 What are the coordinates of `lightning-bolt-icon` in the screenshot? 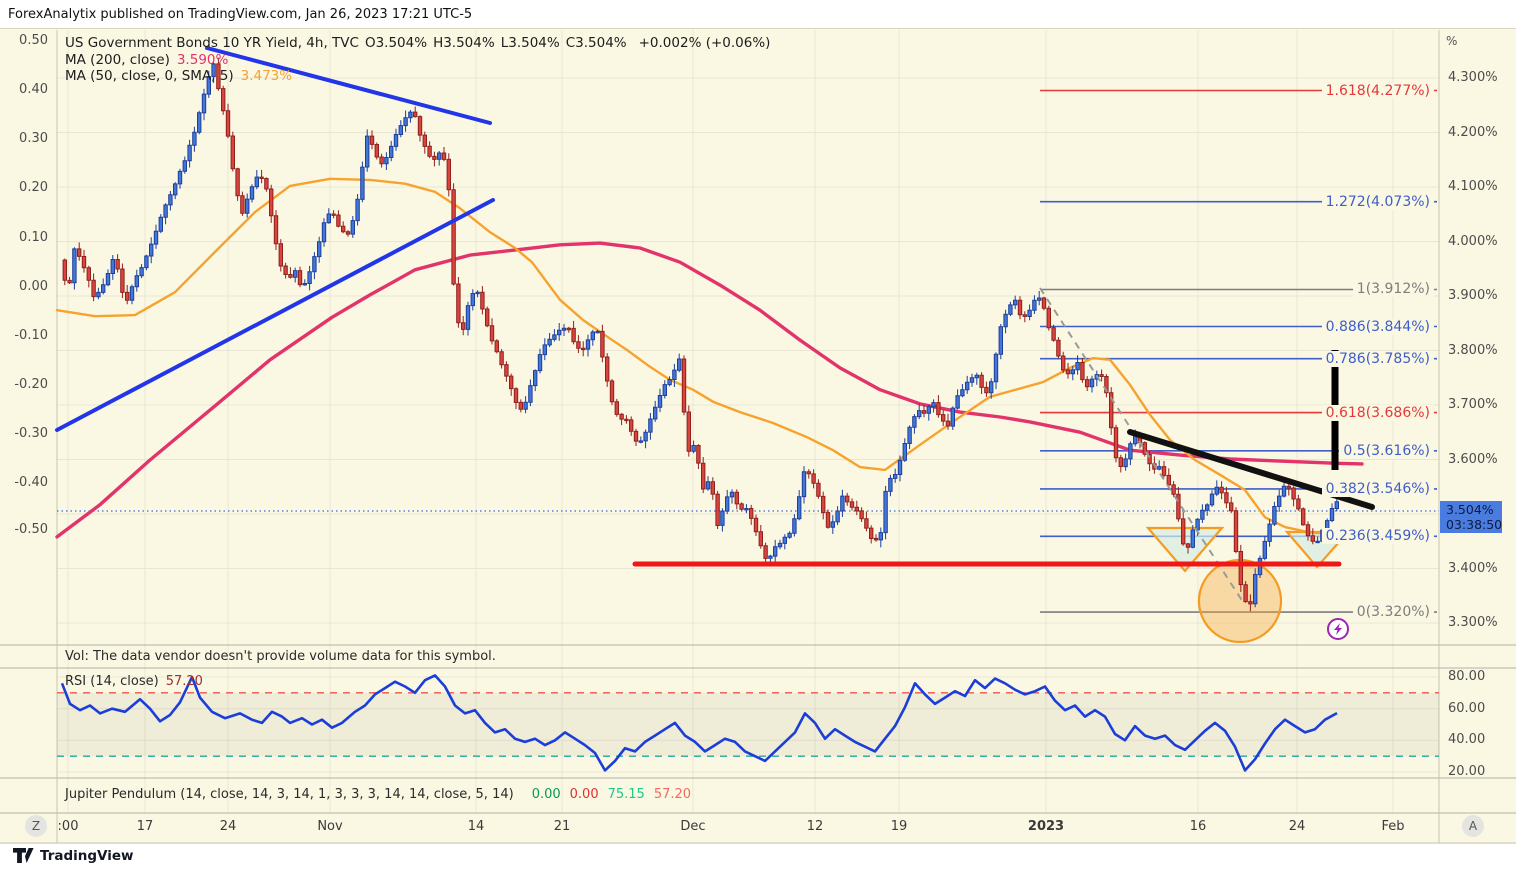 It's located at (1338, 629).